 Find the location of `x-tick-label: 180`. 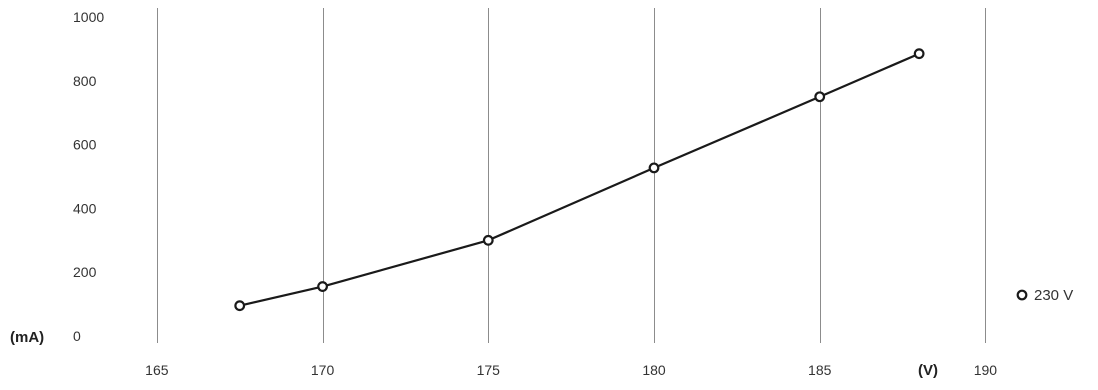

x-tick-label: 180 is located at coordinates (654, 370).